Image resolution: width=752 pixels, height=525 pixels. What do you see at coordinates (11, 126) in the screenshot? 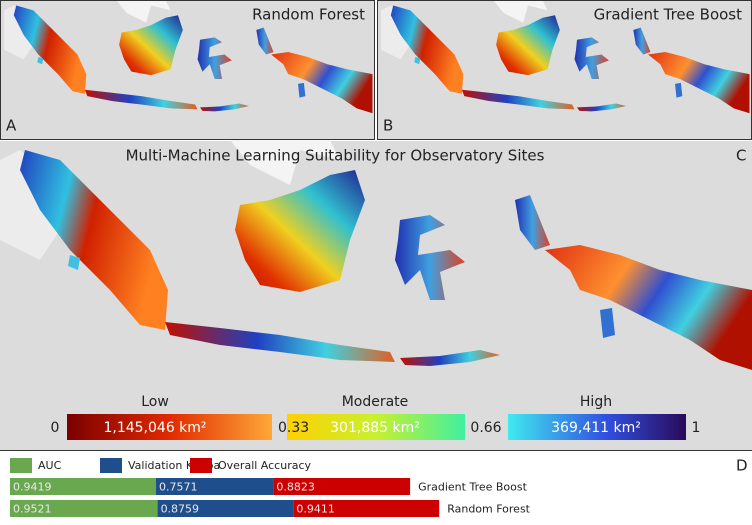
I see `panel-letter: A` at bounding box center [11, 126].